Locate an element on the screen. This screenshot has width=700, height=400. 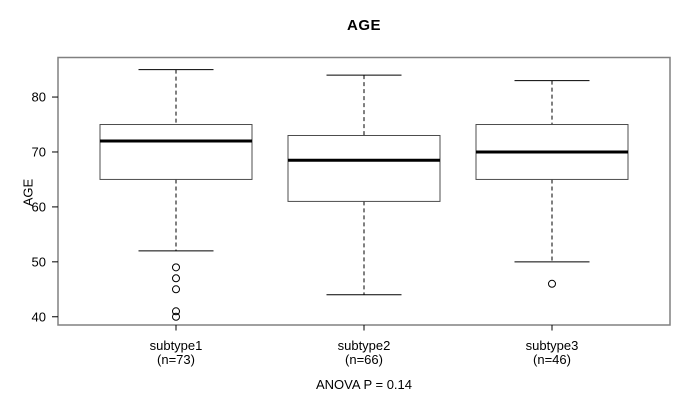
y-tick-label: 80 is located at coordinates (38, 97).